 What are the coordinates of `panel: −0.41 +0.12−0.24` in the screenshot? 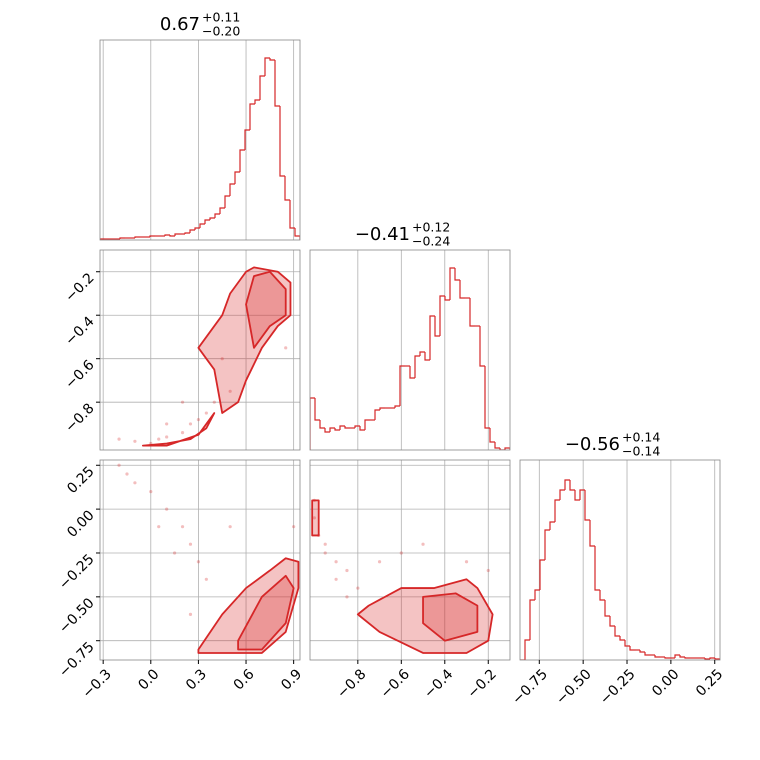 It's located at (410, 335).